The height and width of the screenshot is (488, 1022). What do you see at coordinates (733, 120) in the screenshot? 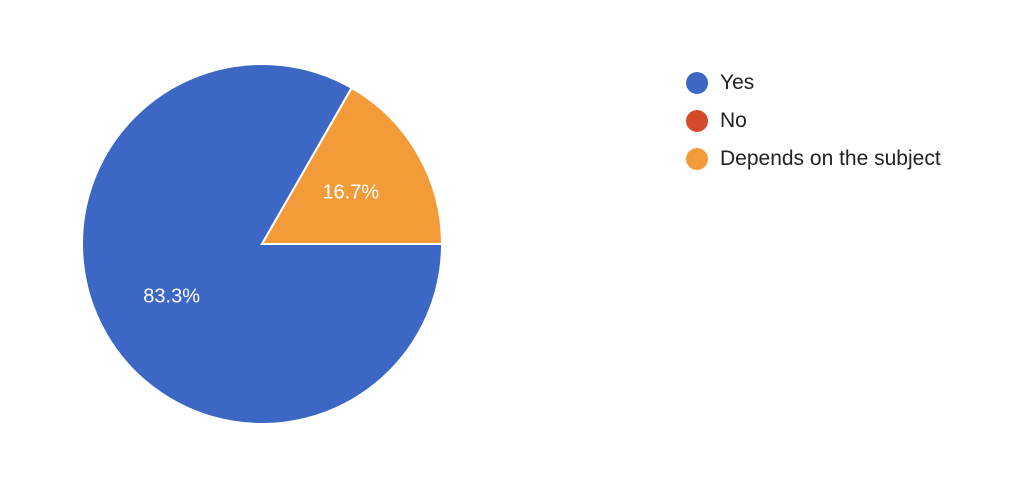
I see `legend-label-no: No` at bounding box center [733, 120].